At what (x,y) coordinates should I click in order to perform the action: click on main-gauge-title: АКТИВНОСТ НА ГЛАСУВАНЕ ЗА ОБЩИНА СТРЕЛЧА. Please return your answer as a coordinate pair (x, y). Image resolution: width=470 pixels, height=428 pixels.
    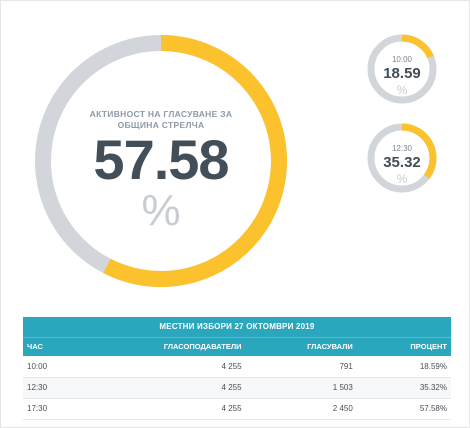
    Looking at the image, I should click on (161, 119).